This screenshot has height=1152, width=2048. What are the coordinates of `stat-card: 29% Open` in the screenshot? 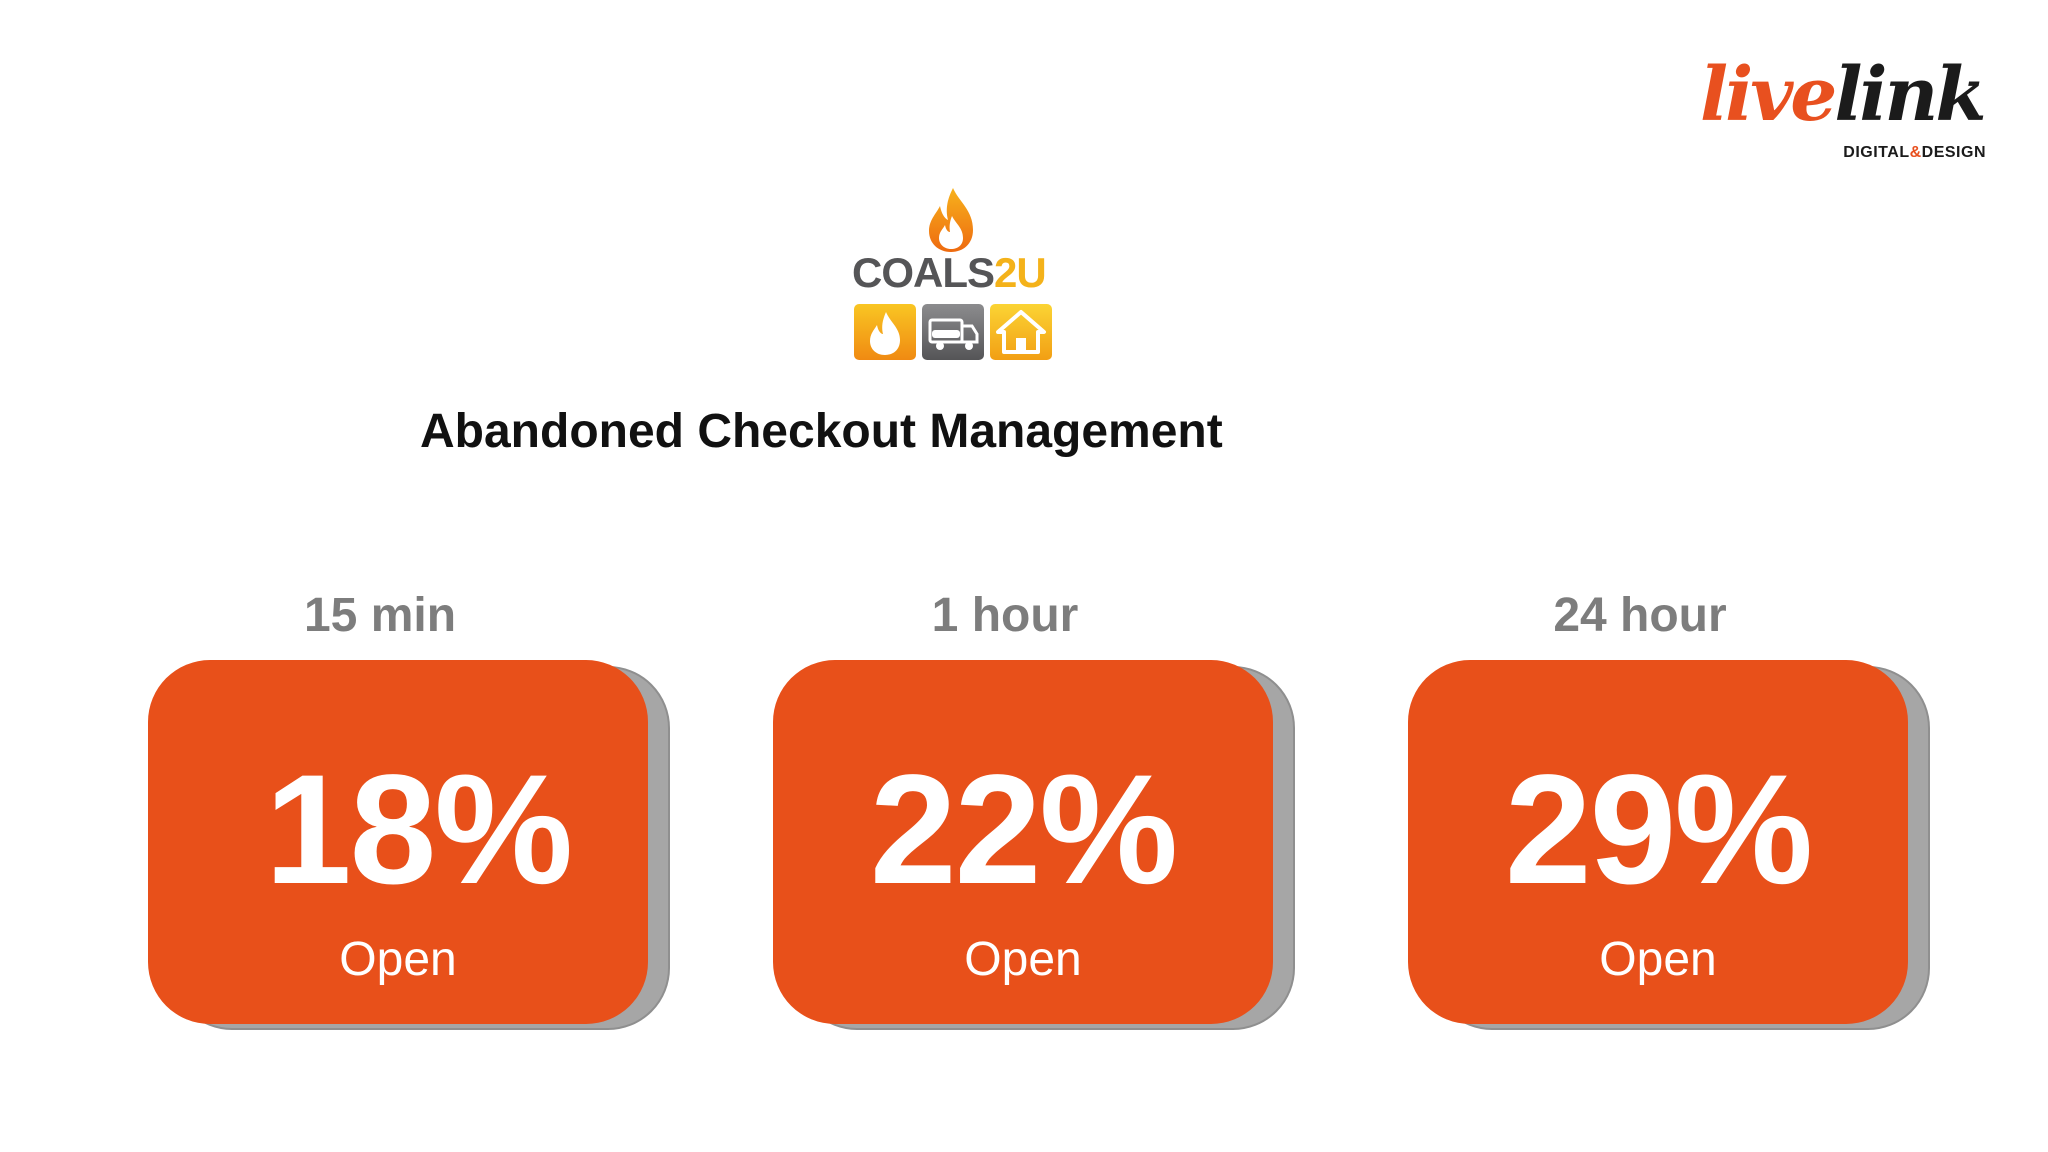 It's located at (1658, 842).